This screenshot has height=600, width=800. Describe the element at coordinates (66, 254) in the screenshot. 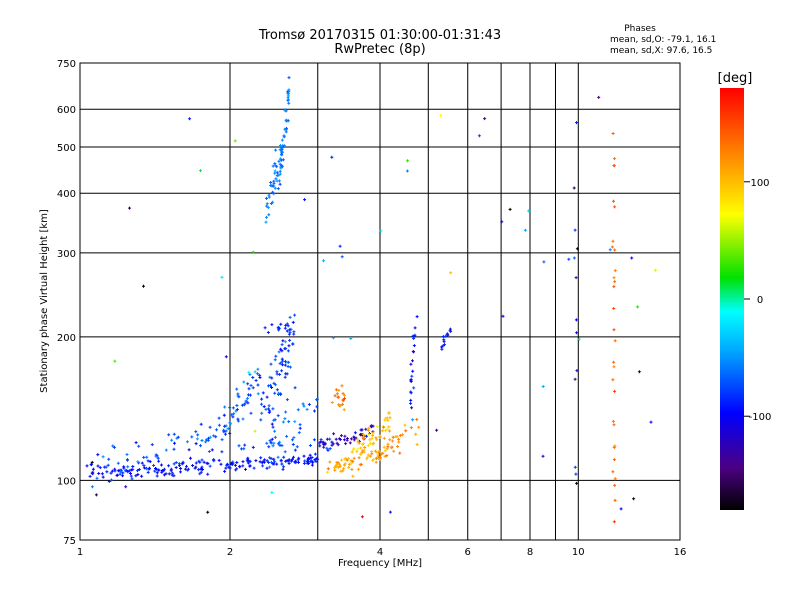

I see `y-tick-label: 300` at that location.